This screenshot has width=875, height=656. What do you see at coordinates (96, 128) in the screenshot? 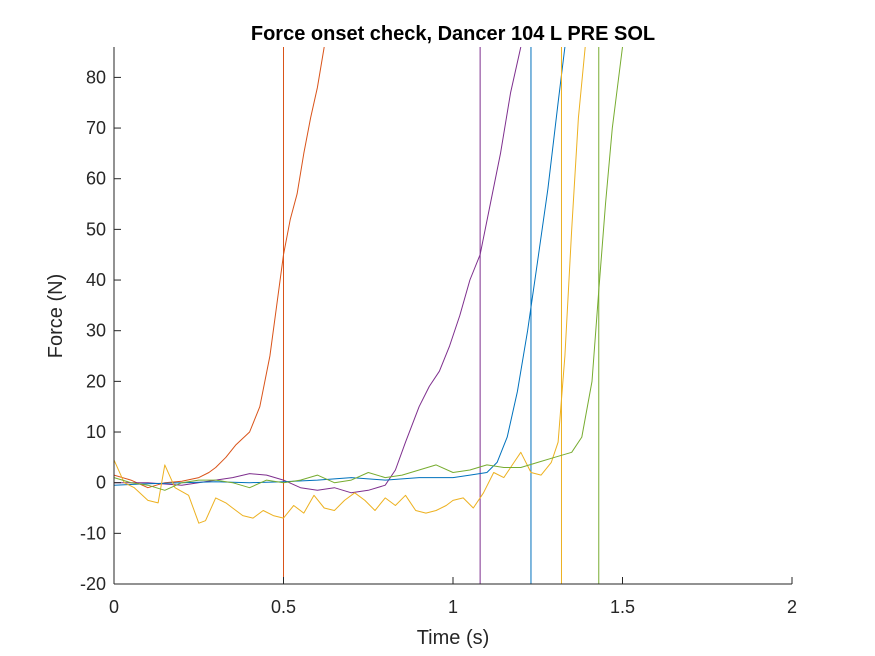
I see `y-tick-label: 70` at bounding box center [96, 128].